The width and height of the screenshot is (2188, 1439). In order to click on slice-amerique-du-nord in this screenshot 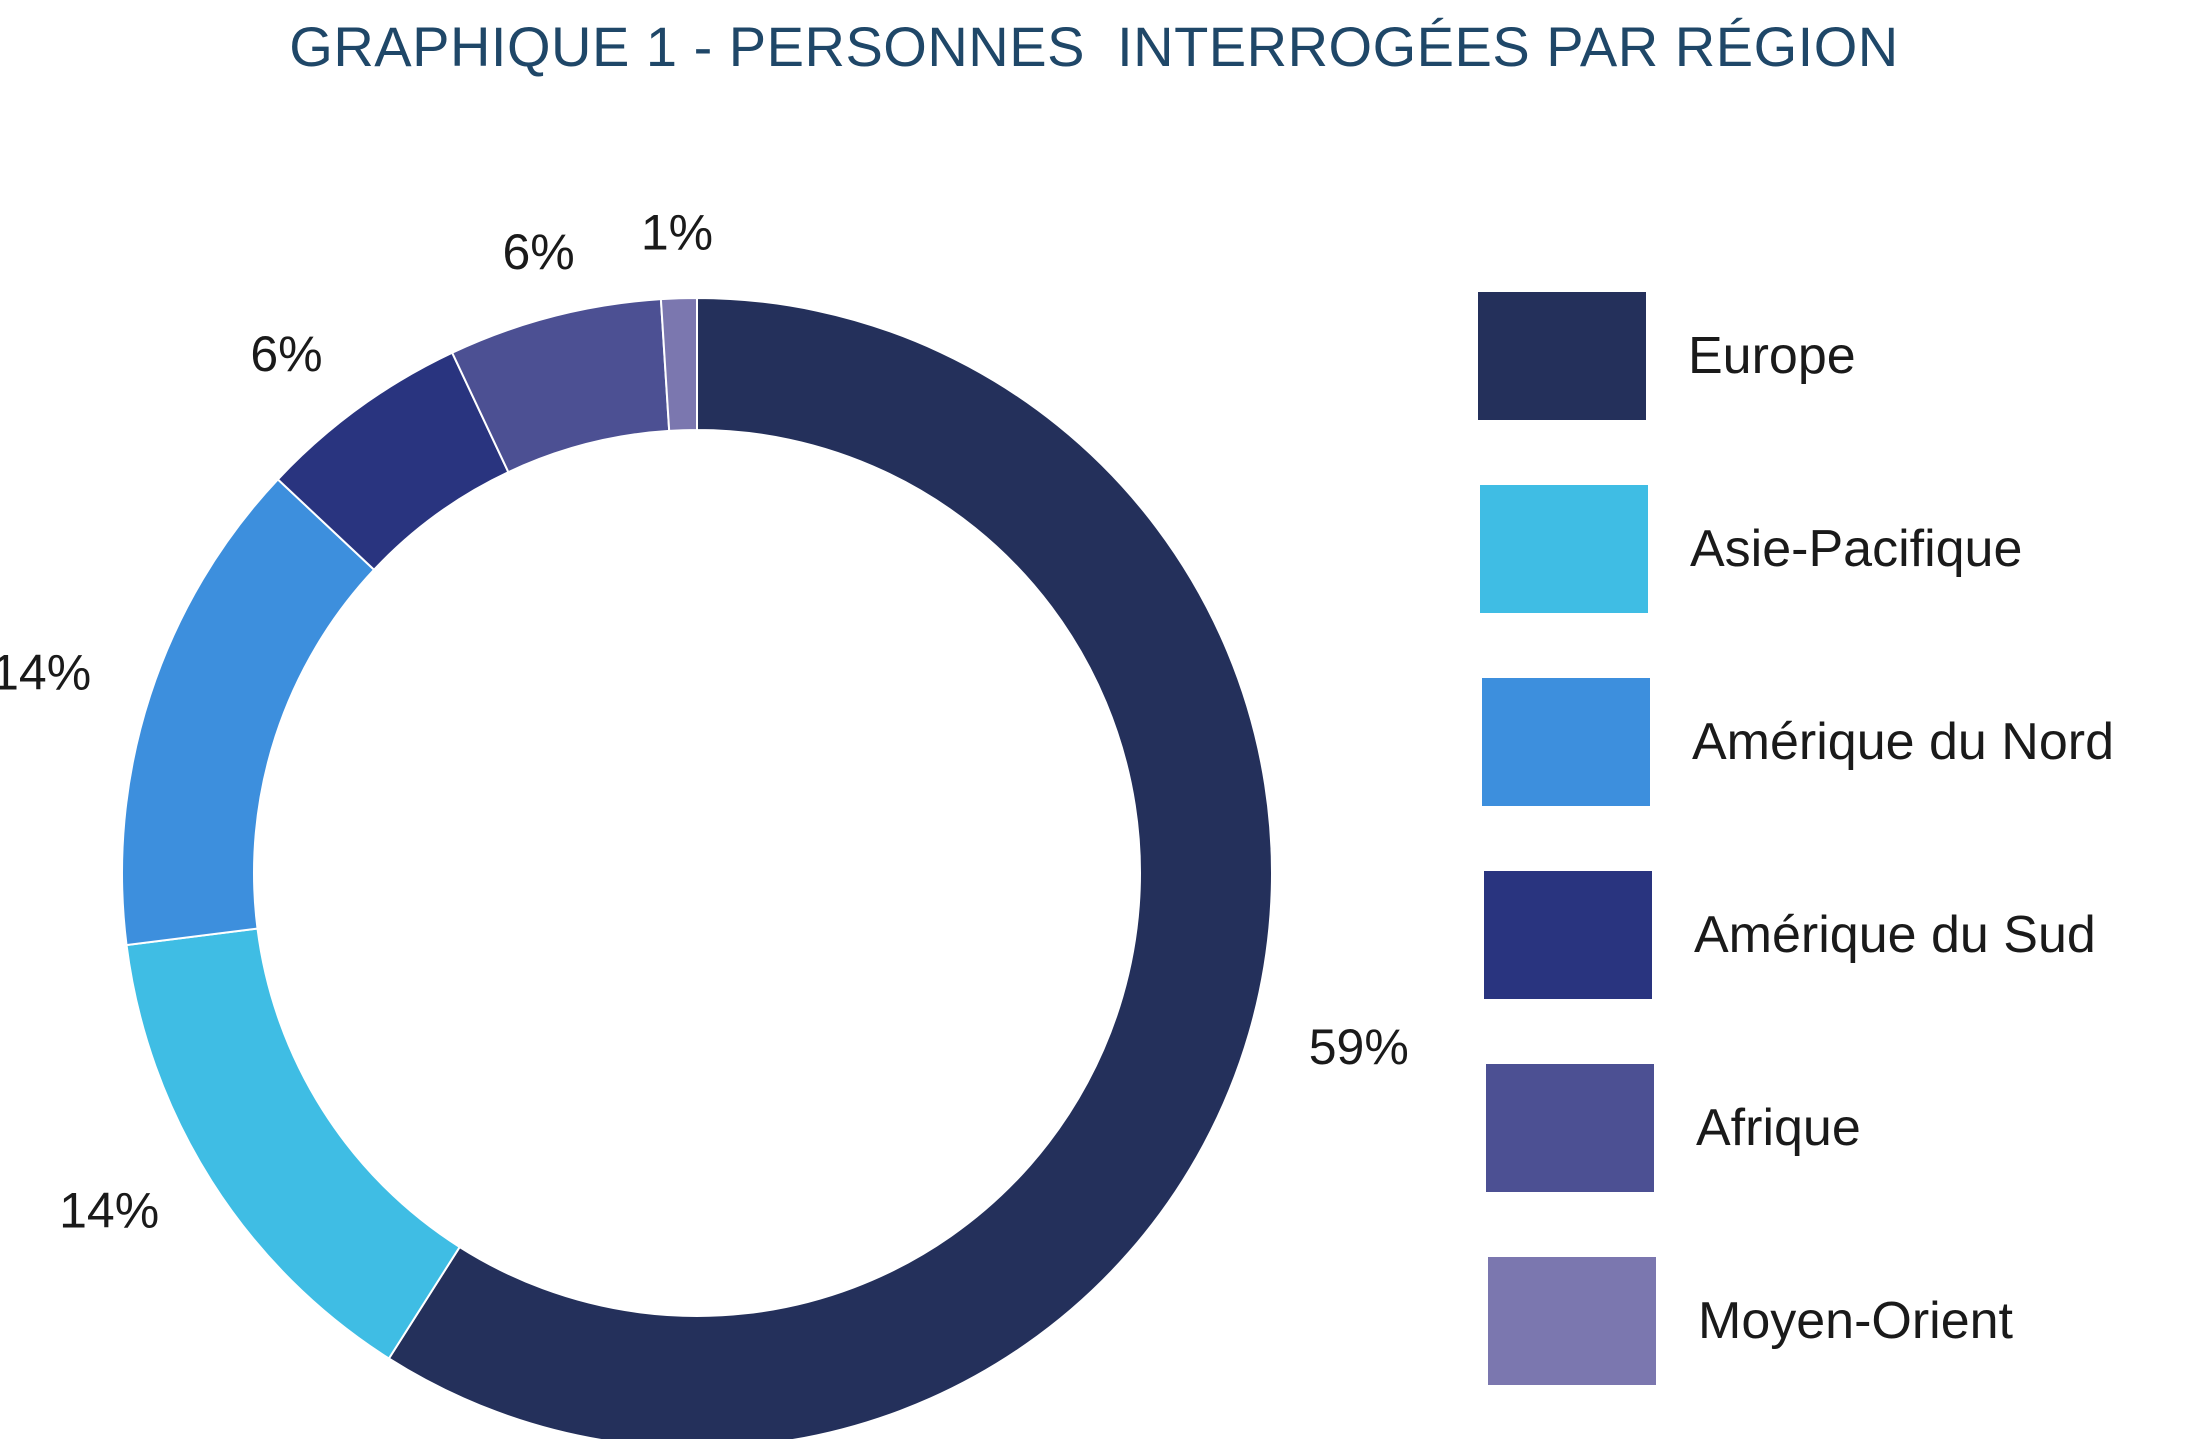, I will do `click(248, 712)`.